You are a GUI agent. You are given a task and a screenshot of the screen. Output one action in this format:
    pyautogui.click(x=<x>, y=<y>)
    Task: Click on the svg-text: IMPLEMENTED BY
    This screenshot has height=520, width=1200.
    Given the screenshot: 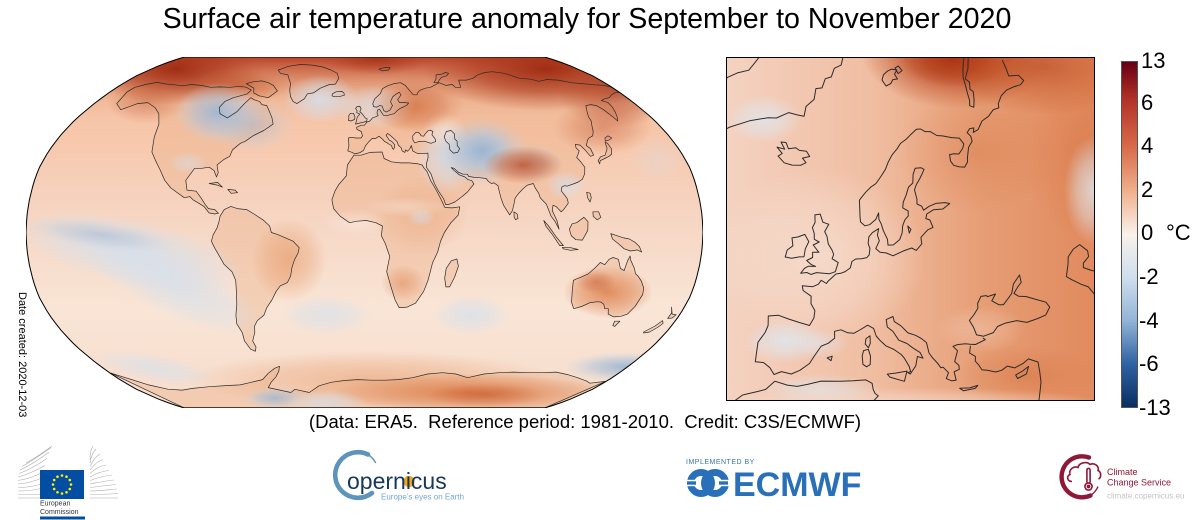 What is the action you would take?
    pyautogui.click(x=720, y=462)
    